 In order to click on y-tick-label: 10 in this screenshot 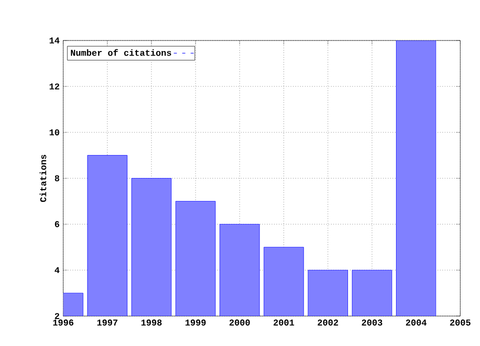, I will do `click(55, 132)`.